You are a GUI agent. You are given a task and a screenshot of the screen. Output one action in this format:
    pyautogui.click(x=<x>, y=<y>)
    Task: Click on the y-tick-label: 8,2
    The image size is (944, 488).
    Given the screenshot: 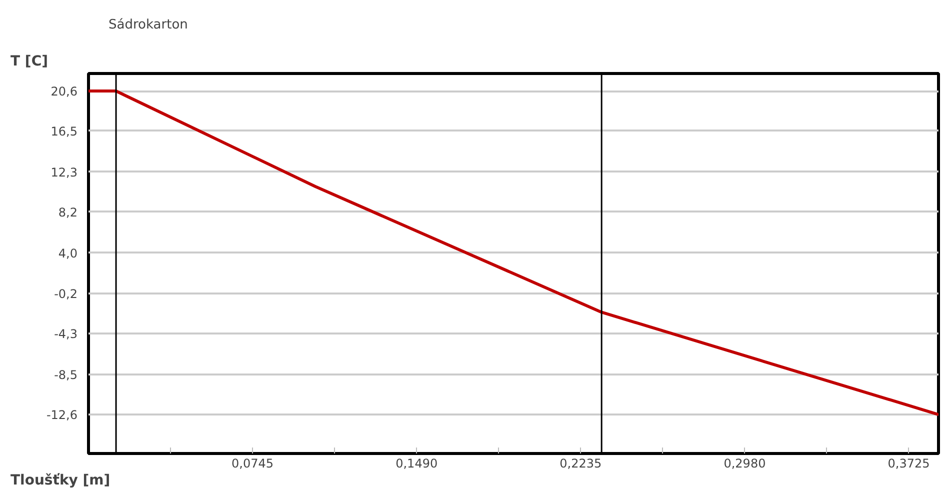 What is the action you would take?
    pyautogui.click(x=68, y=212)
    